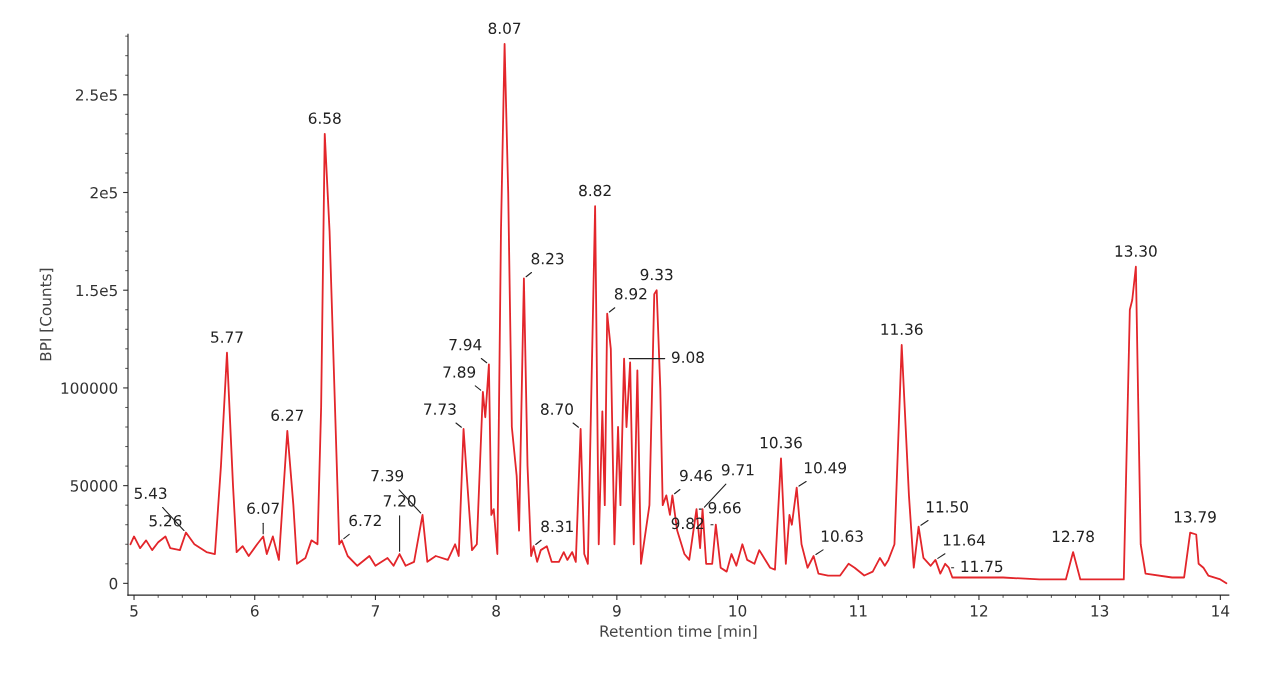  I want to click on annotation: 9.46, so click(696, 475).